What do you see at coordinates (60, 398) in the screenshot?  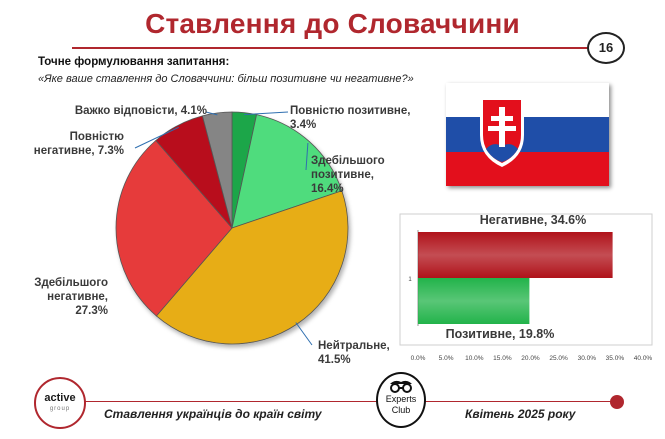 I see `logo-left-main-text: active` at bounding box center [60, 398].